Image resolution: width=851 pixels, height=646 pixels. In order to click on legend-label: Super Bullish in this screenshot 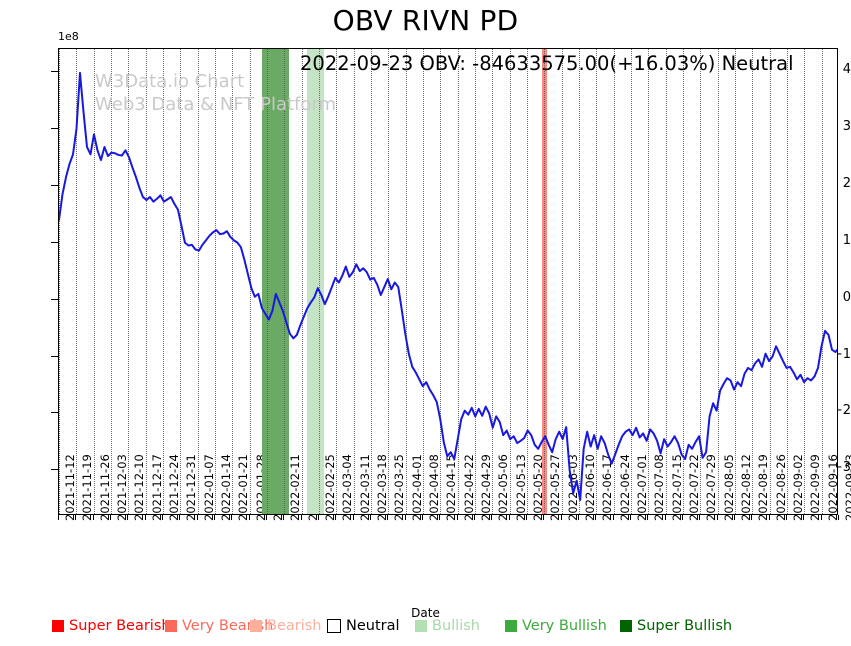, I will do `click(685, 626)`.